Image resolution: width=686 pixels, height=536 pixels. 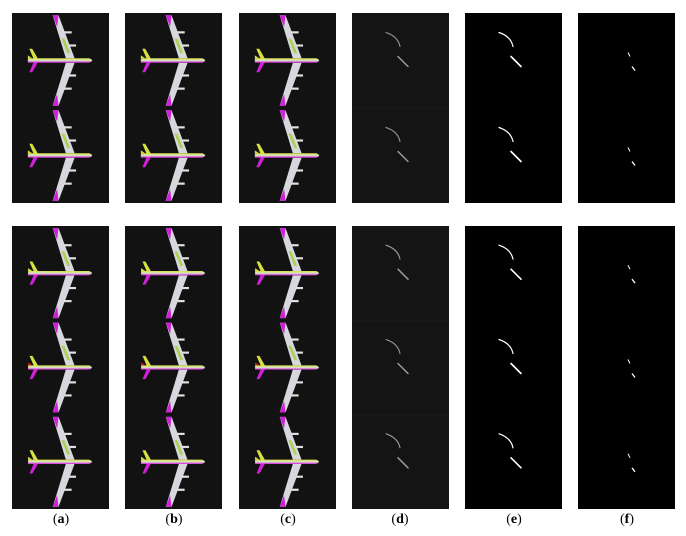 What do you see at coordinates (514, 520) in the screenshot?
I see `caption-e: (e)` at bounding box center [514, 520].